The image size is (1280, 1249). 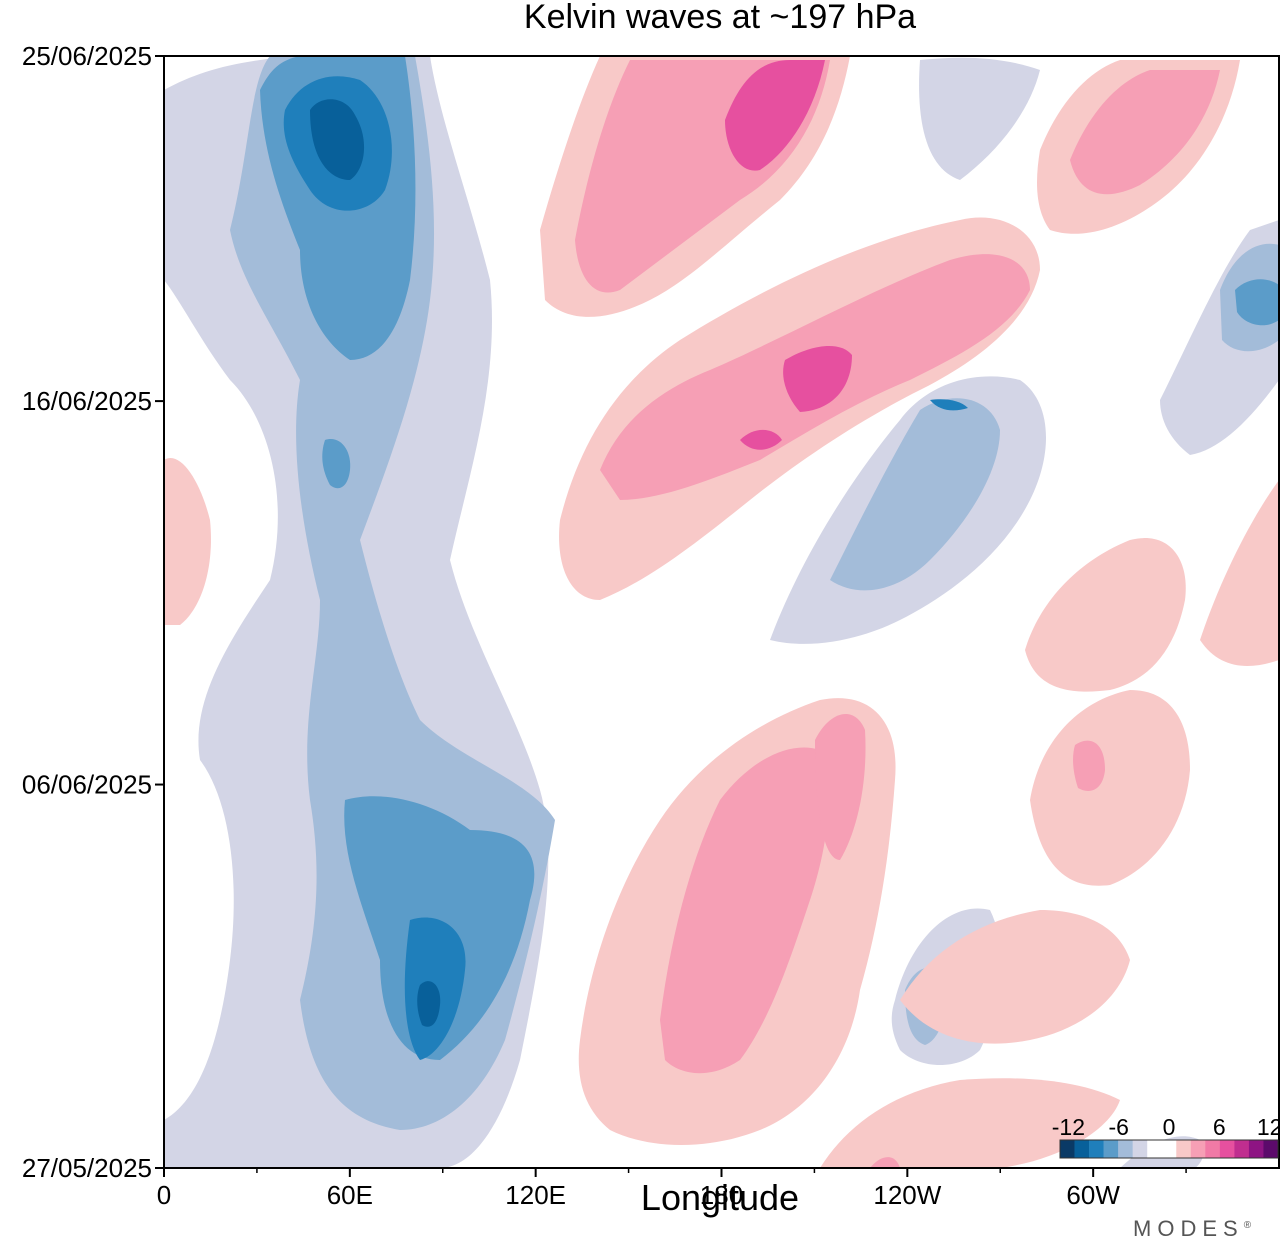 What do you see at coordinates (721, 1195) in the screenshot?
I see `x-tick-label: 180` at bounding box center [721, 1195].